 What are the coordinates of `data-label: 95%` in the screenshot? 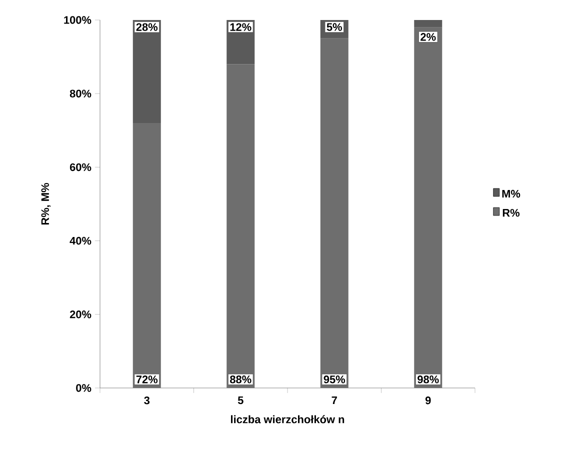 It's located at (335, 380).